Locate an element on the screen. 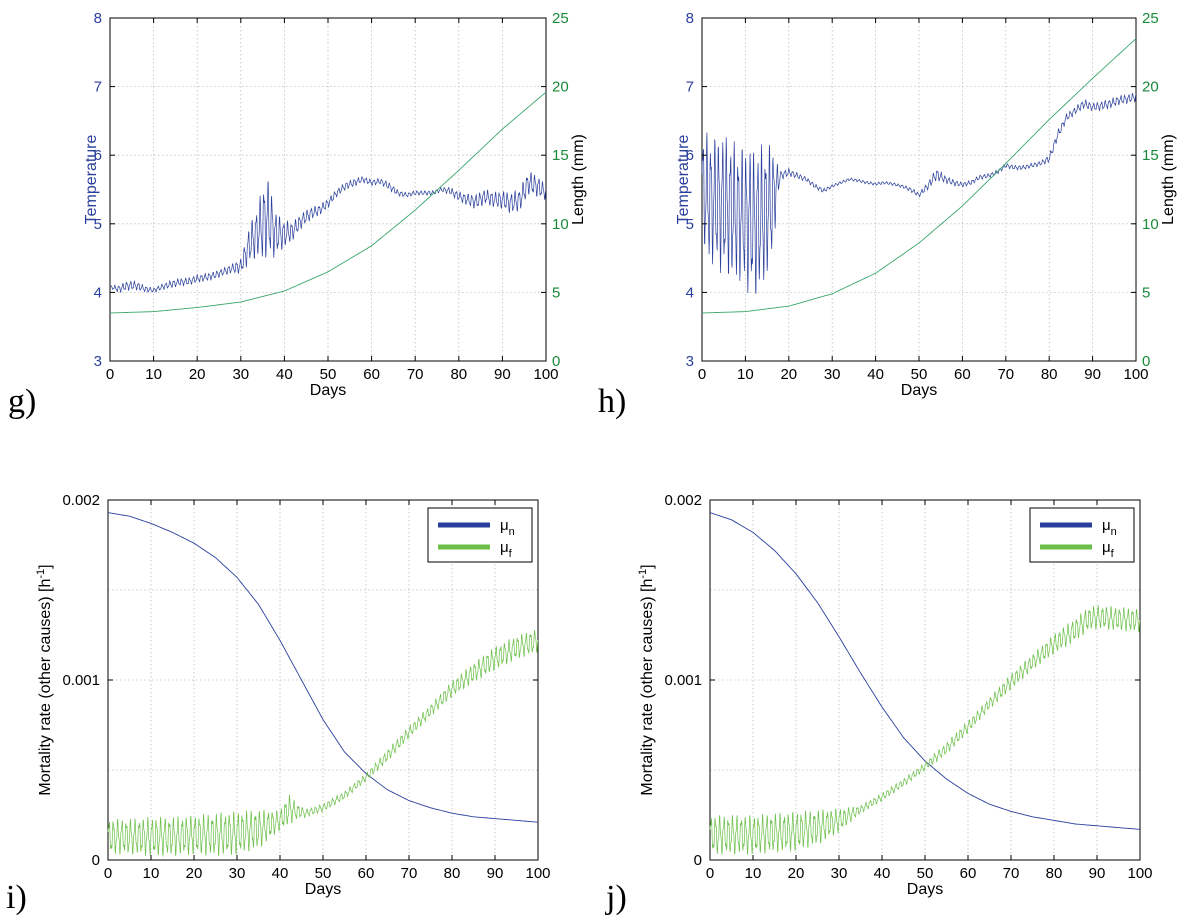  y-tick-label-right: 20 is located at coordinates (1150, 87).